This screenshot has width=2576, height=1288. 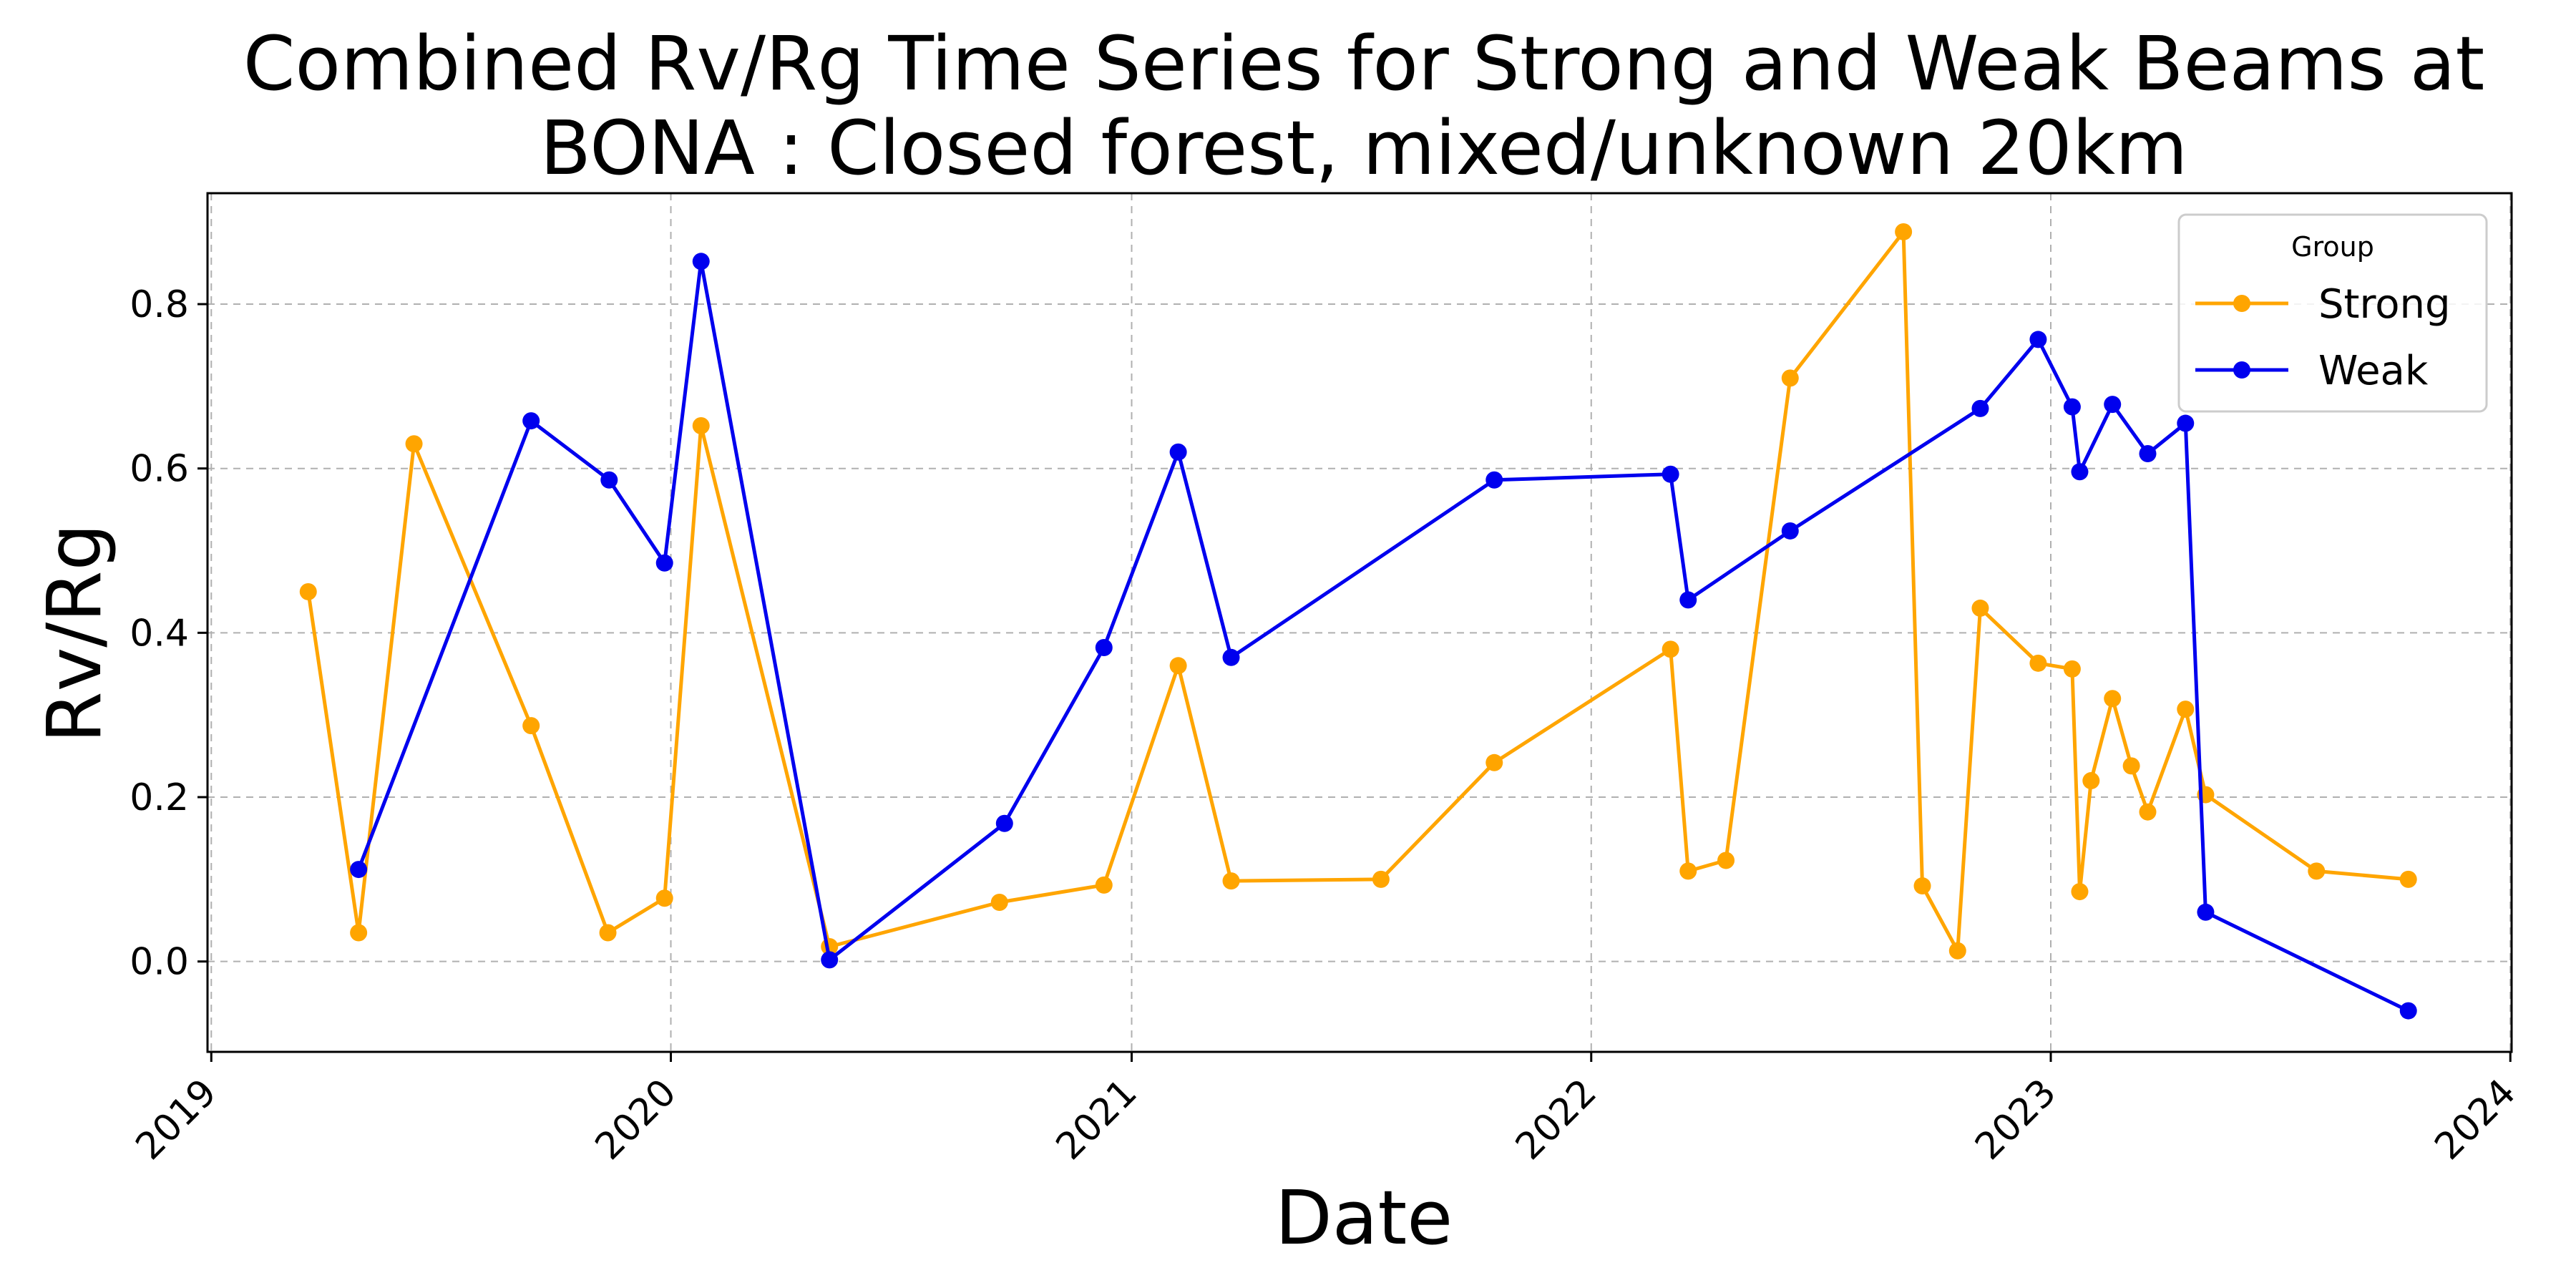 I want to click on legend-title: Group, so click(x=2332, y=247).